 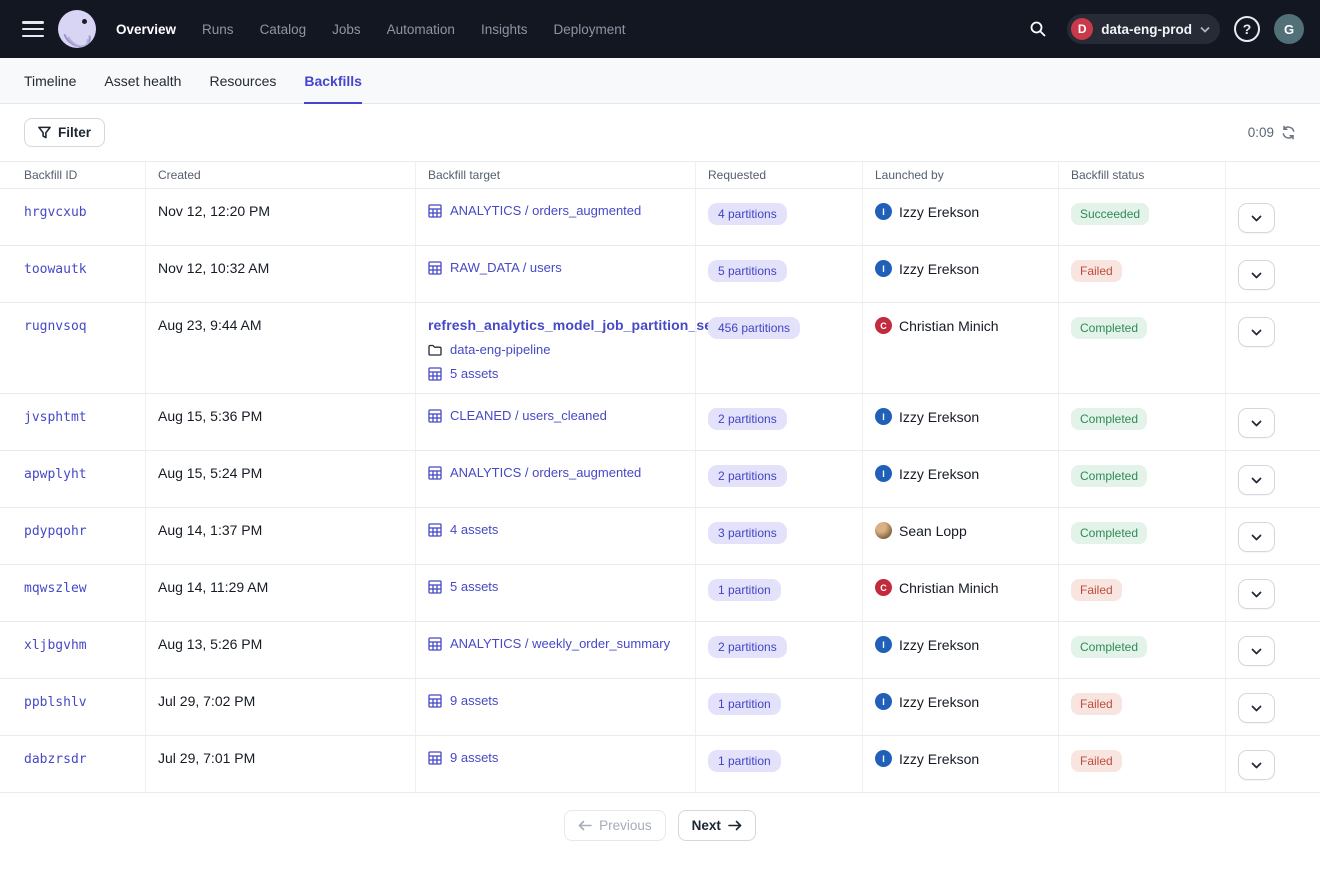 What do you see at coordinates (555, 529) in the screenshot?
I see `target-line: 4 assets` at bounding box center [555, 529].